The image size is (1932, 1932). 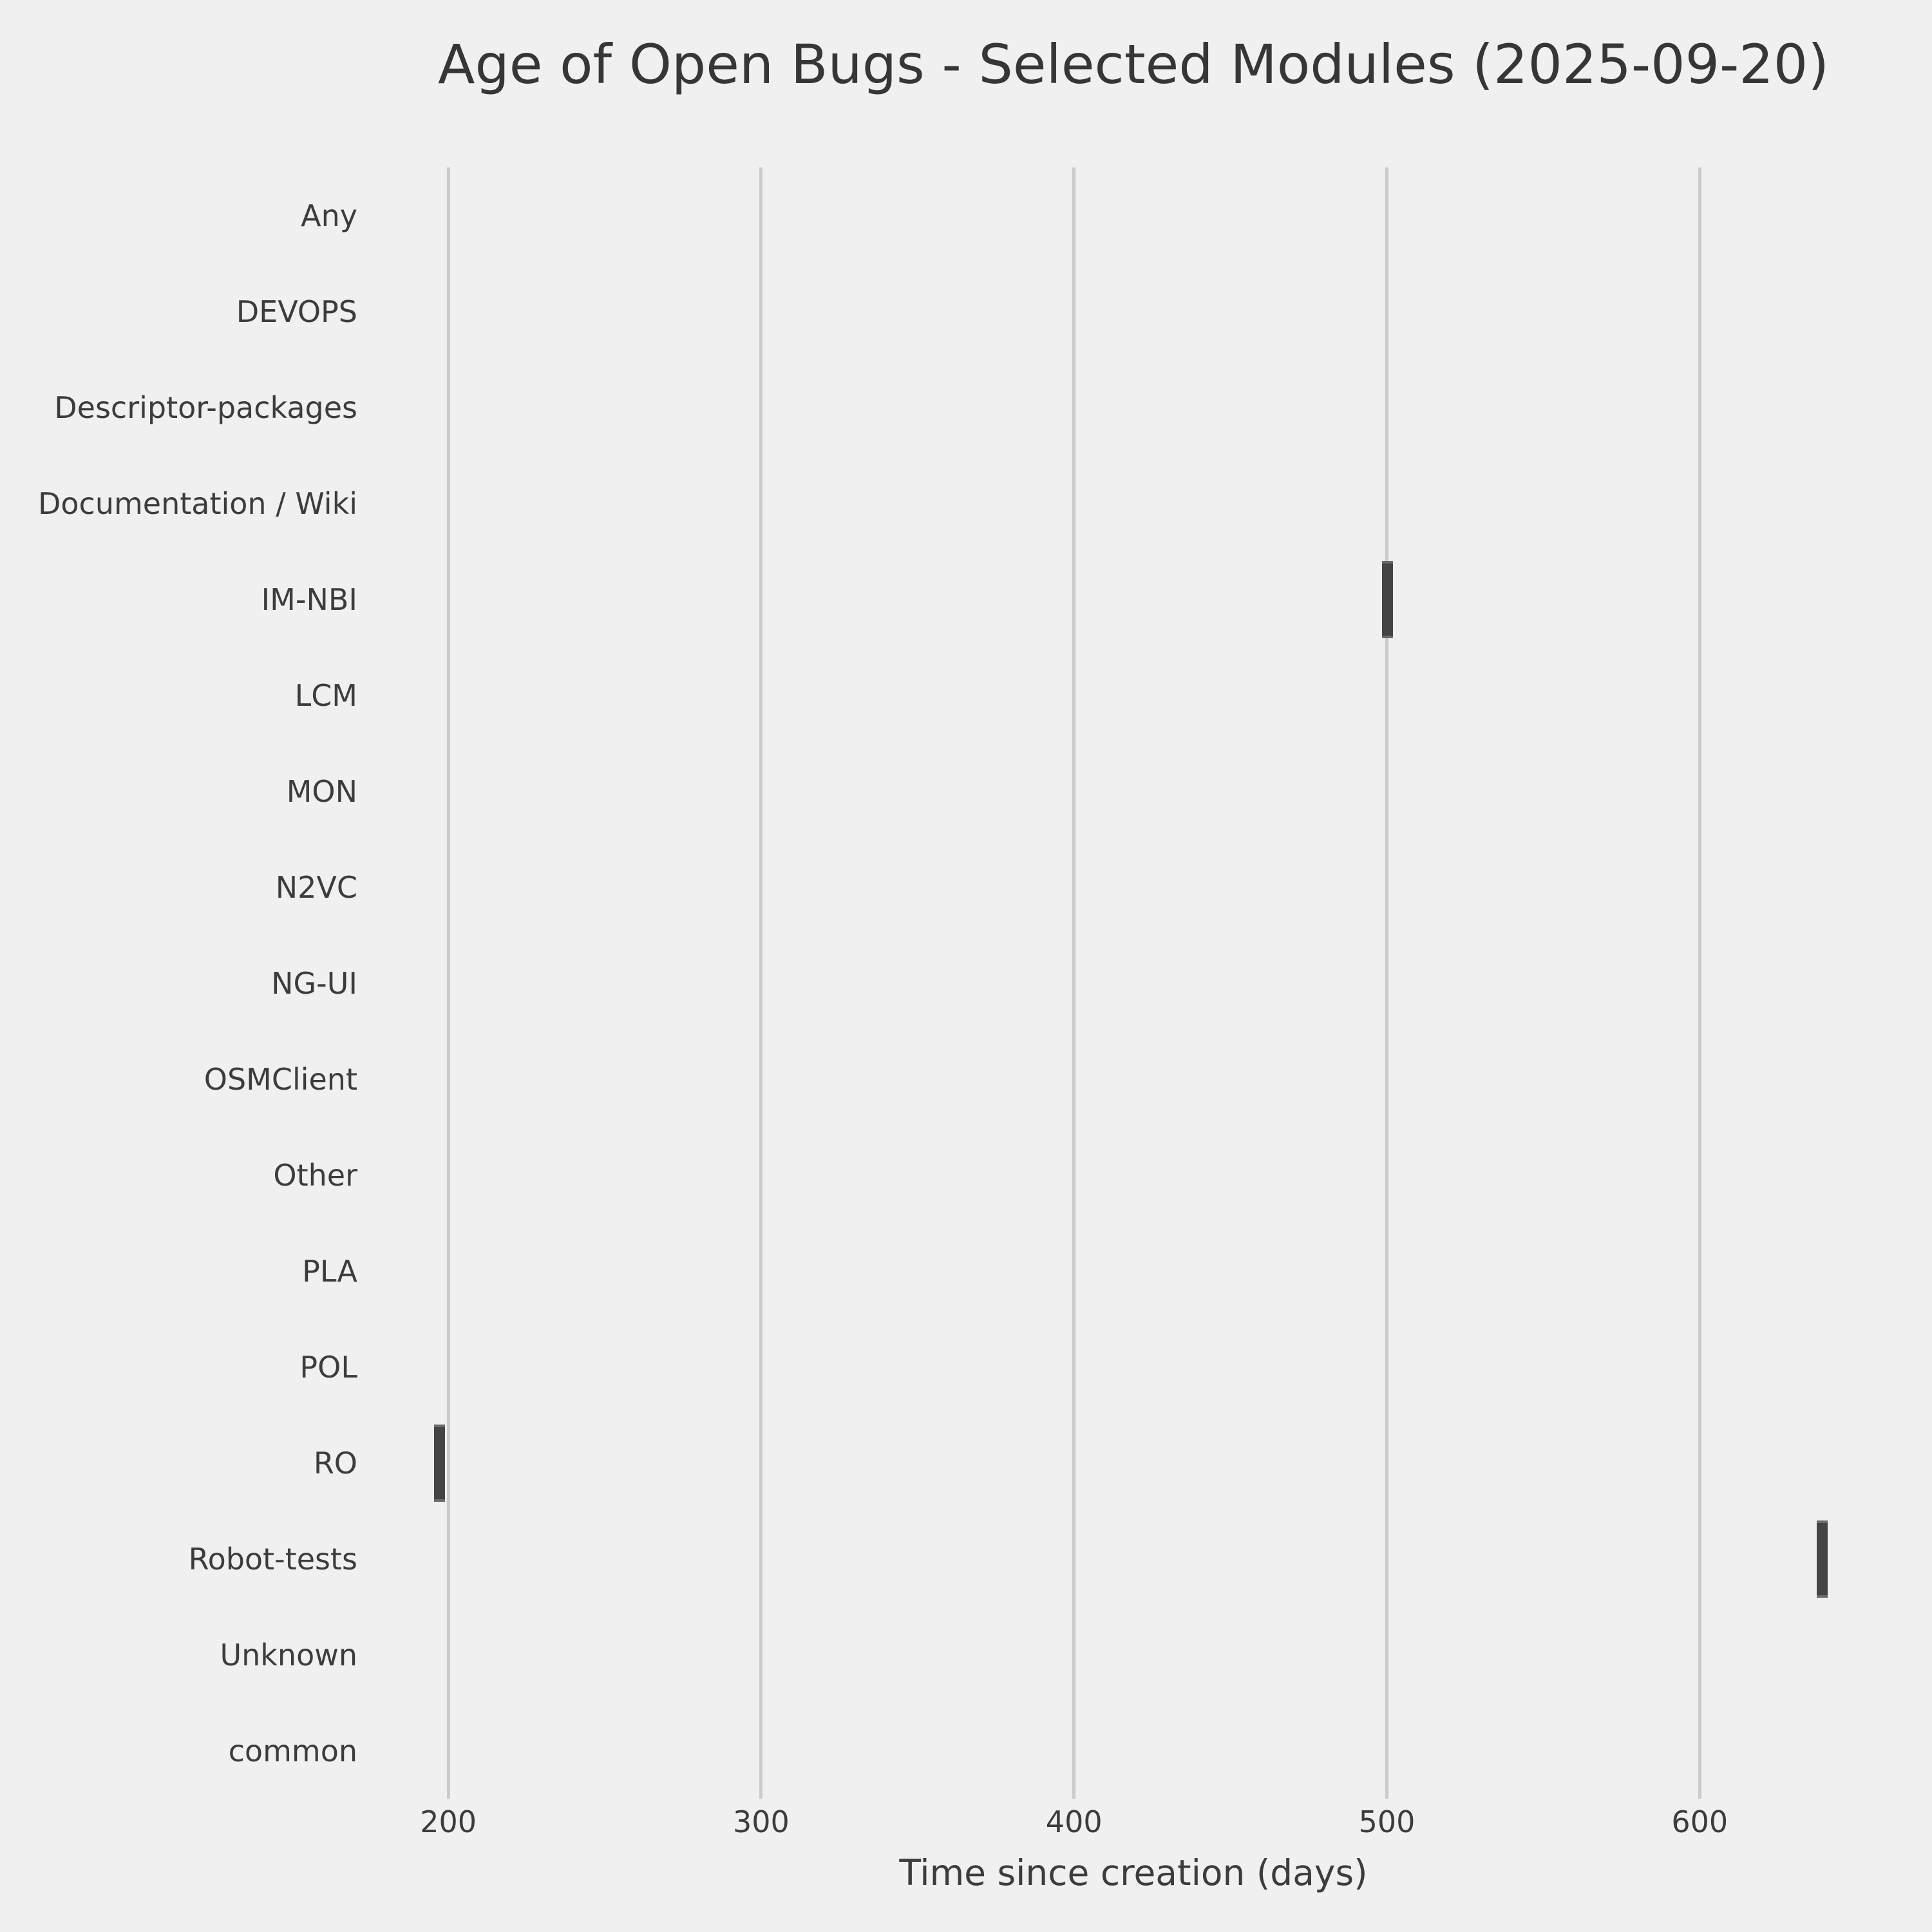 I want to click on y-tick-label-n2vc: N2VC, so click(x=316, y=887).